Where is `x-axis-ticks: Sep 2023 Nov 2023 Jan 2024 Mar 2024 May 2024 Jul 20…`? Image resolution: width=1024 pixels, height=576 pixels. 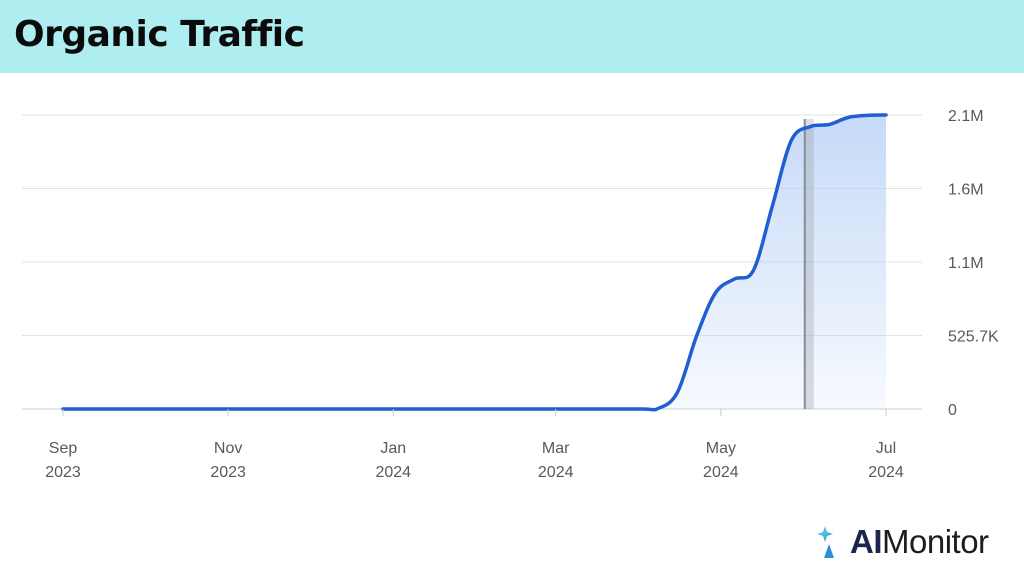
x-axis-ticks: Sep 2023 Nov 2023 Jan 2024 Mar 2024 May 2024 Jul 20… is located at coordinates (474, 445).